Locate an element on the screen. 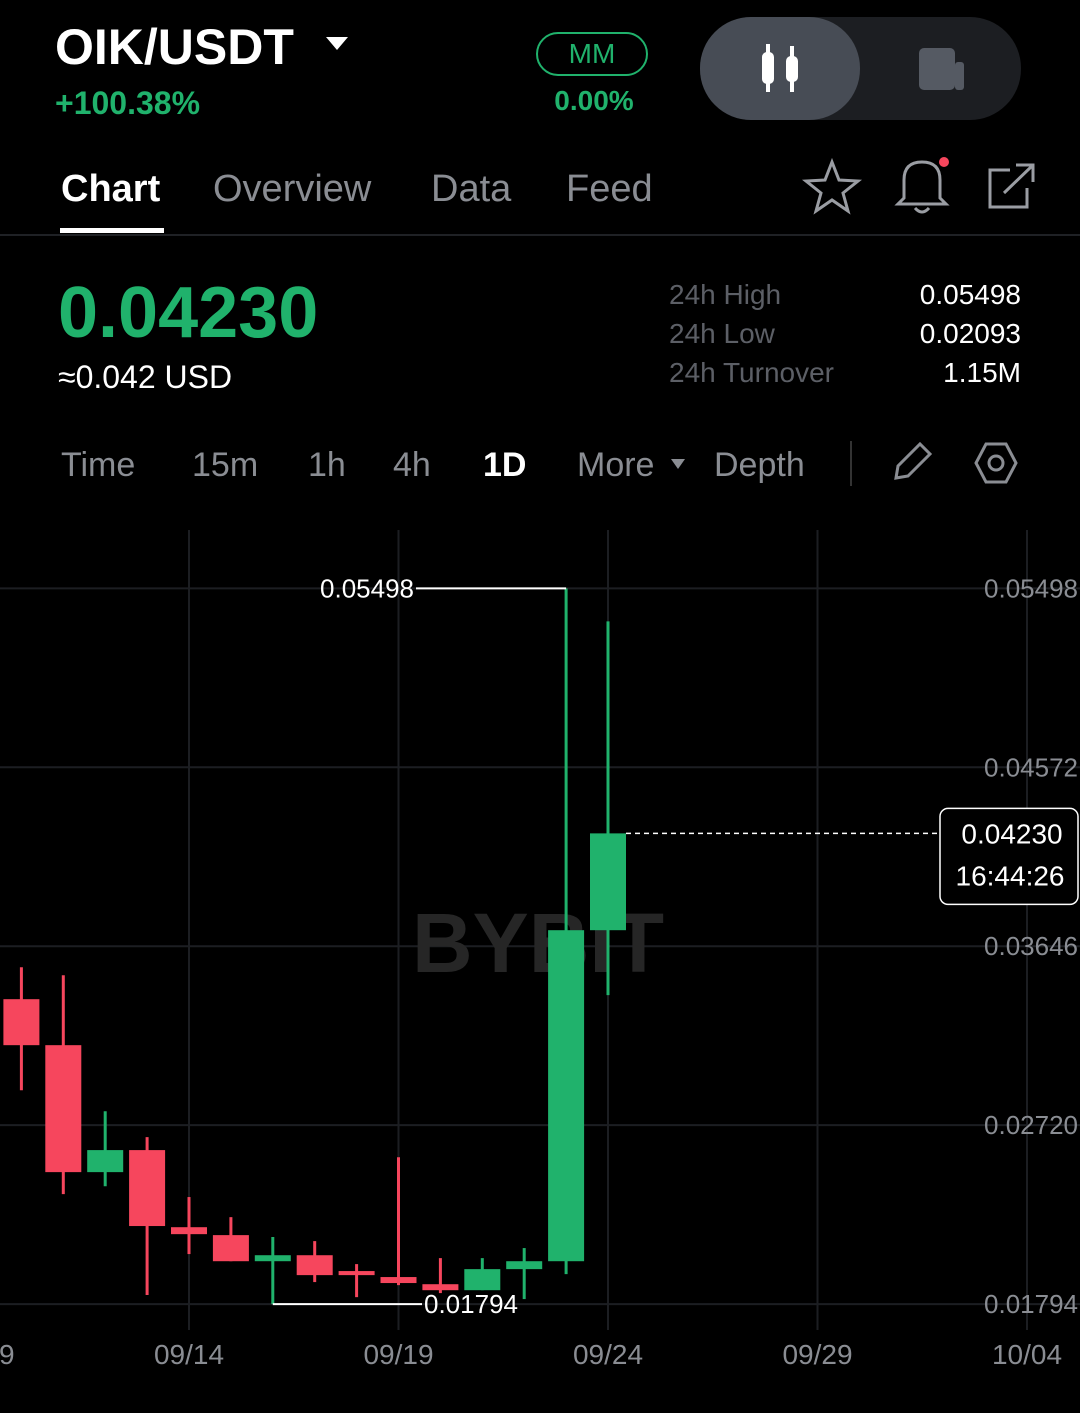 This screenshot has height=1413, width=1080. interval: More is located at coordinates (615, 465).